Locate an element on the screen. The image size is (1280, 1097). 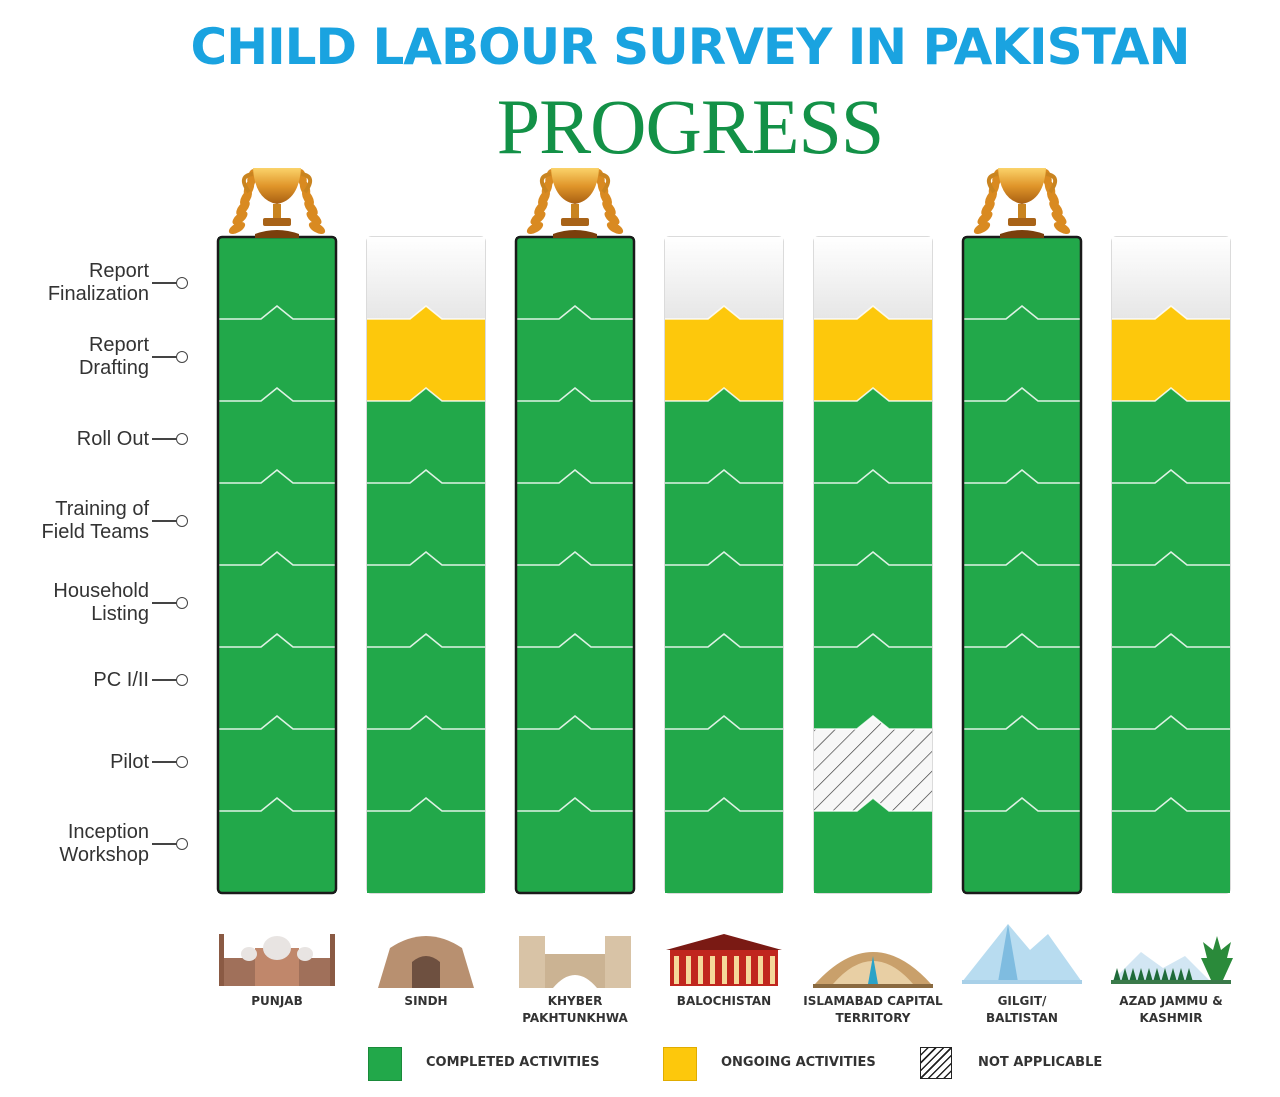
region-name-line: BALOCHISTAN is located at coordinates (724, 1001).